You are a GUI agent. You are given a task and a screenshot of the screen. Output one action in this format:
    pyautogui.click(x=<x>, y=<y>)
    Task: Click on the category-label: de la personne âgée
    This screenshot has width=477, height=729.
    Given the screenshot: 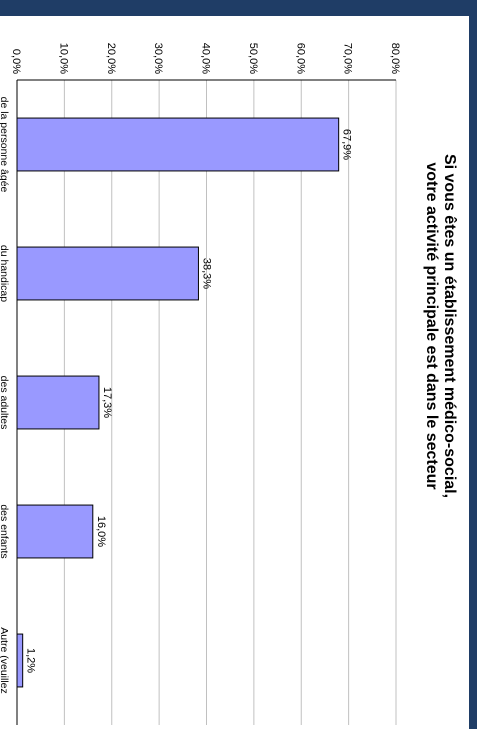 What is the action you would take?
    pyautogui.click(x=5, y=145)
    